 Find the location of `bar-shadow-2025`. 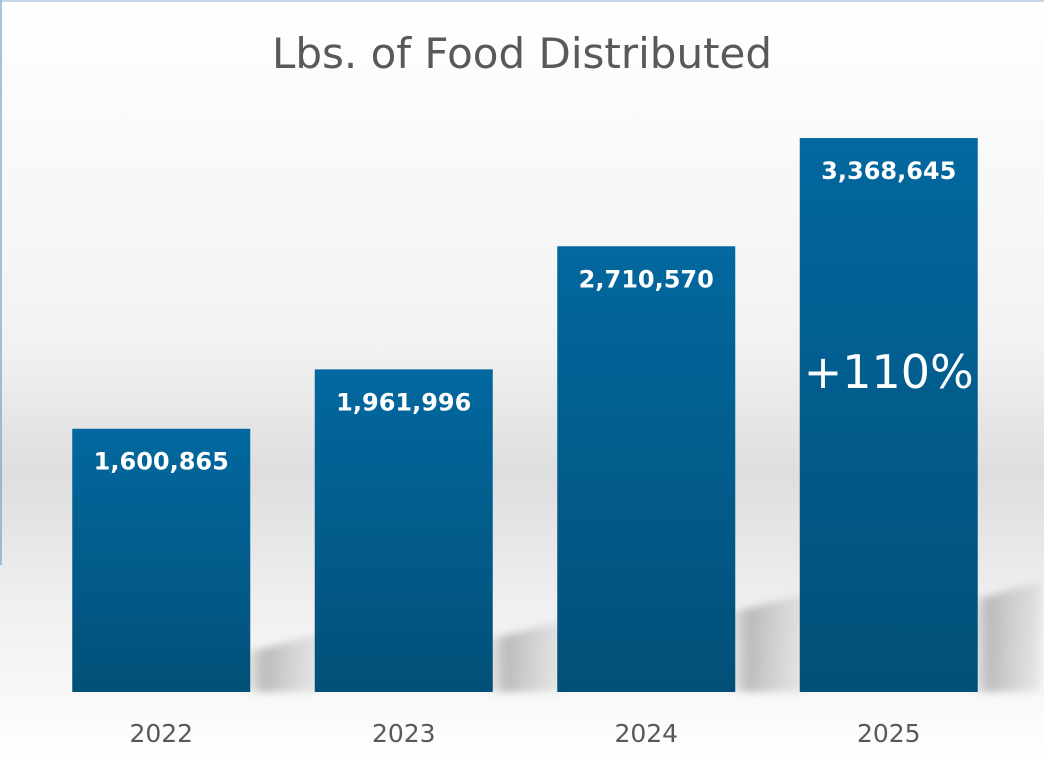

bar-shadow-2025 is located at coordinates (1003, 637).